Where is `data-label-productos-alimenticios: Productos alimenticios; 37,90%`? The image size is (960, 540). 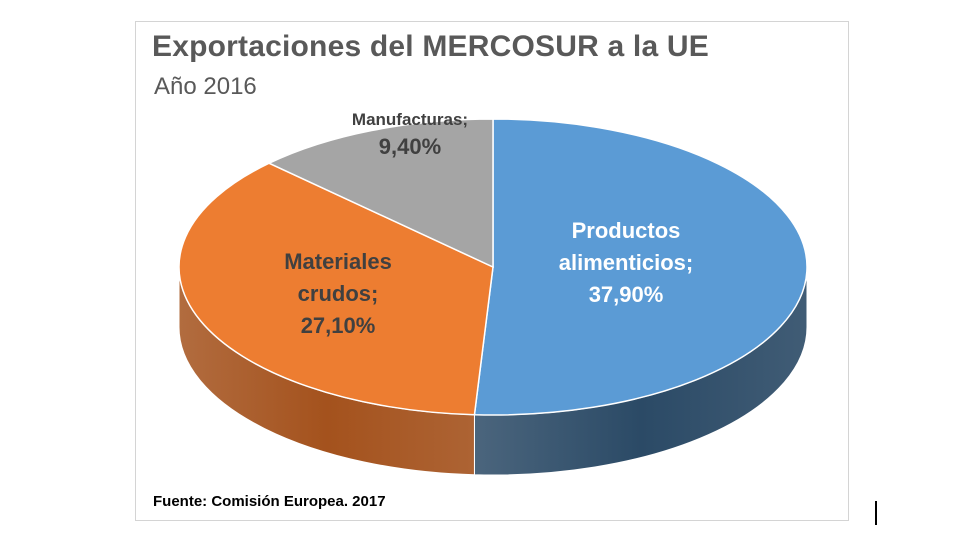
data-label-productos-alimenticios: Productos alimenticios; 37,90% is located at coordinates (626, 262).